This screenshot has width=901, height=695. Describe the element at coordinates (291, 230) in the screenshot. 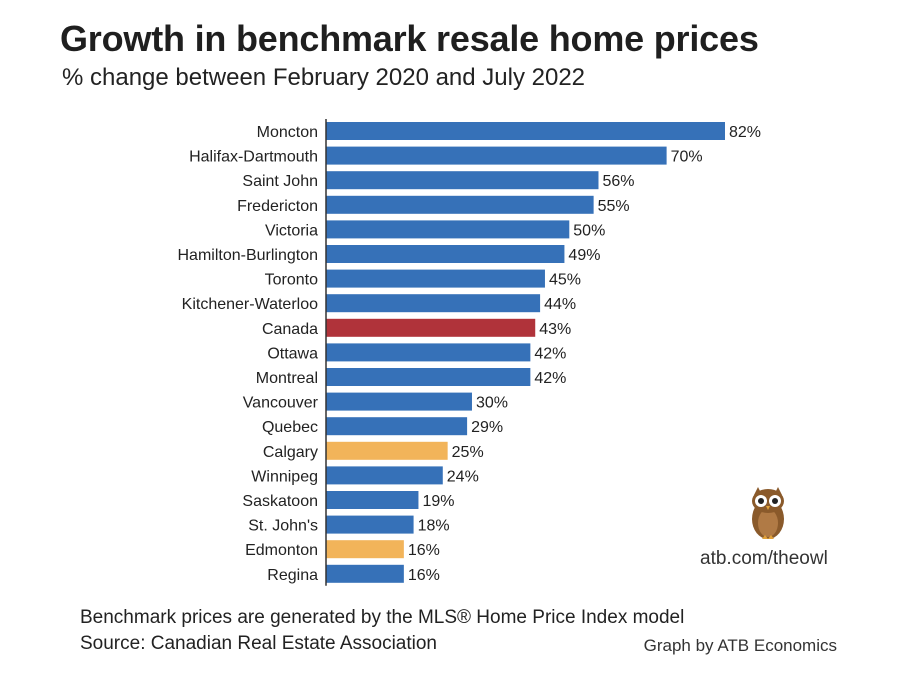

I see `category-label: Victoria` at that location.